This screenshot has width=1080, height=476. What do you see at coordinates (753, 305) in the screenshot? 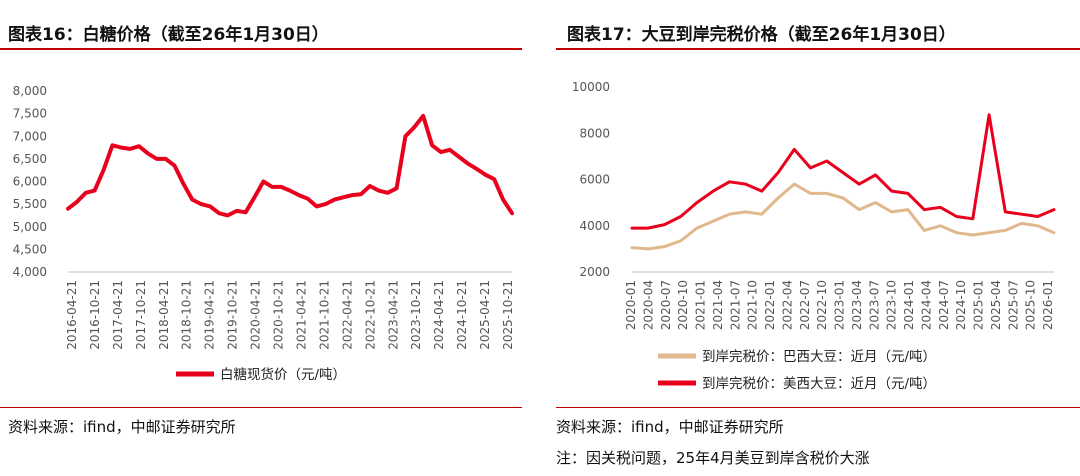
I see `right-x-tick-7: 2021-10` at bounding box center [753, 305].